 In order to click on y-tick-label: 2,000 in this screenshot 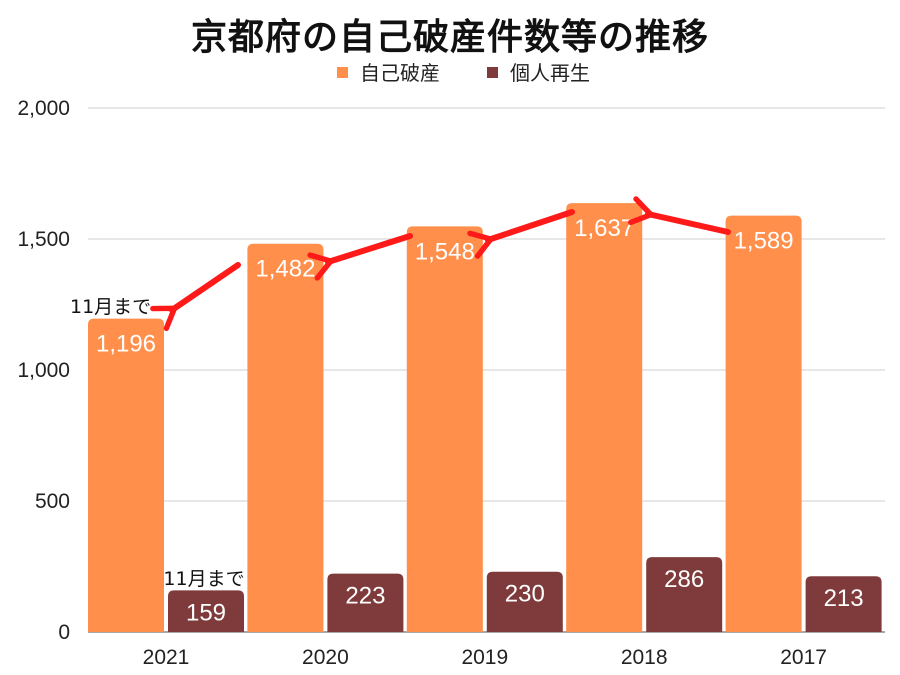, I will do `click(43, 108)`.